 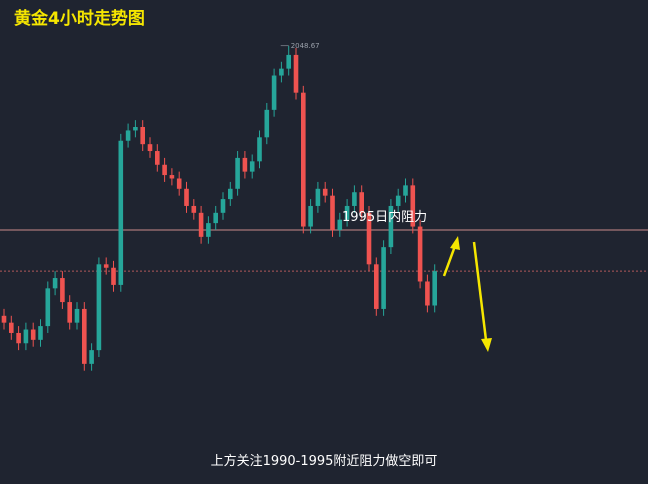 I want to click on arrows, so click(x=467, y=294).